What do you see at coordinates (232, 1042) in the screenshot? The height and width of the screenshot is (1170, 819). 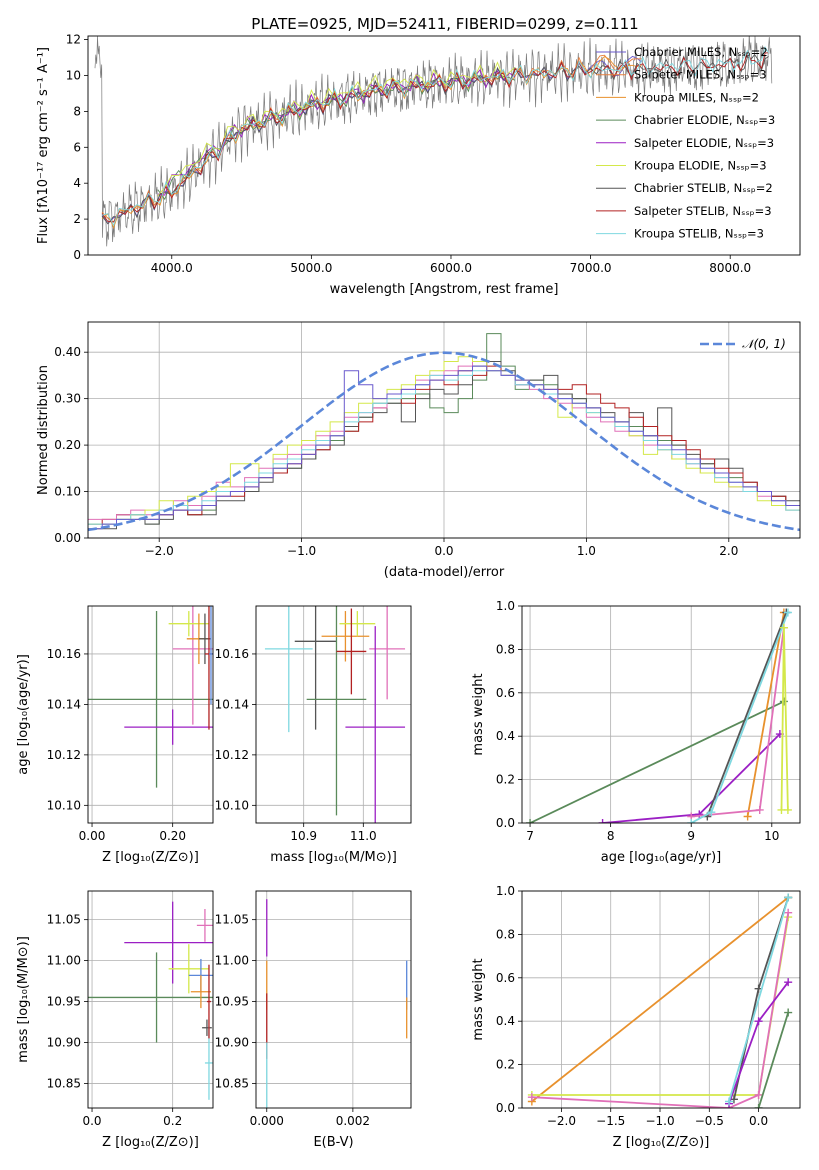 I see `y-tick-label: 10.90` at bounding box center [232, 1042].